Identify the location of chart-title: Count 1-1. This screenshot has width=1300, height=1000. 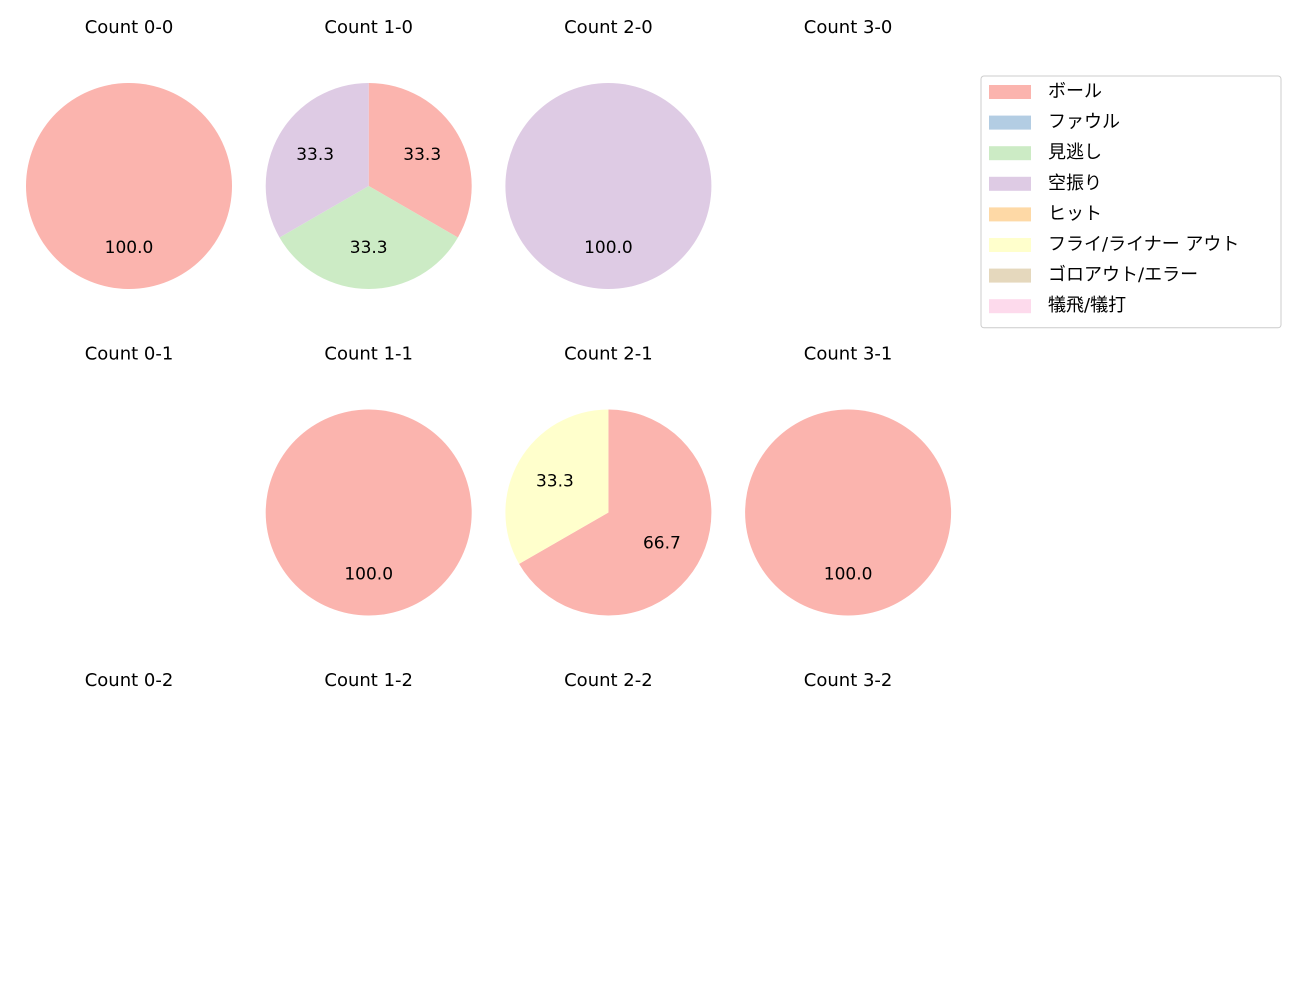
(368, 354).